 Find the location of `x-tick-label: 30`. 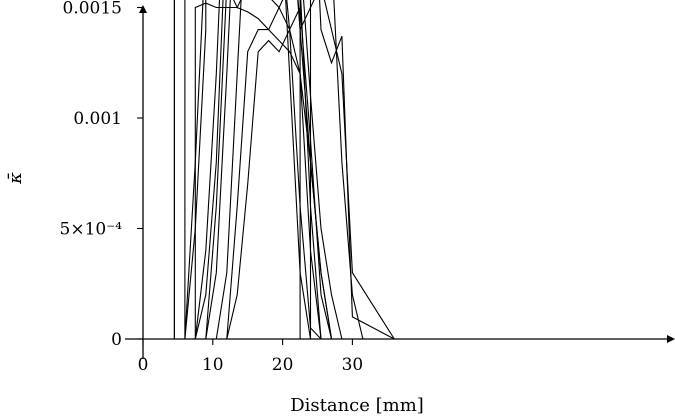

x-tick-label: 30 is located at coordinates (353, 365).